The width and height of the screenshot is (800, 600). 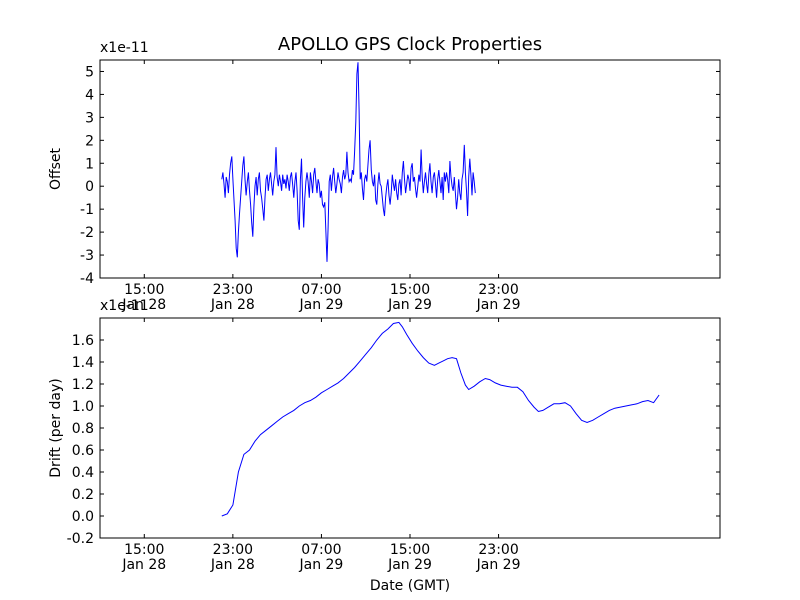 What do you see at coordinates (87, 256) in the screenshot?
I see `offset-ytick-label: -3` at bounding box center [87, 256].